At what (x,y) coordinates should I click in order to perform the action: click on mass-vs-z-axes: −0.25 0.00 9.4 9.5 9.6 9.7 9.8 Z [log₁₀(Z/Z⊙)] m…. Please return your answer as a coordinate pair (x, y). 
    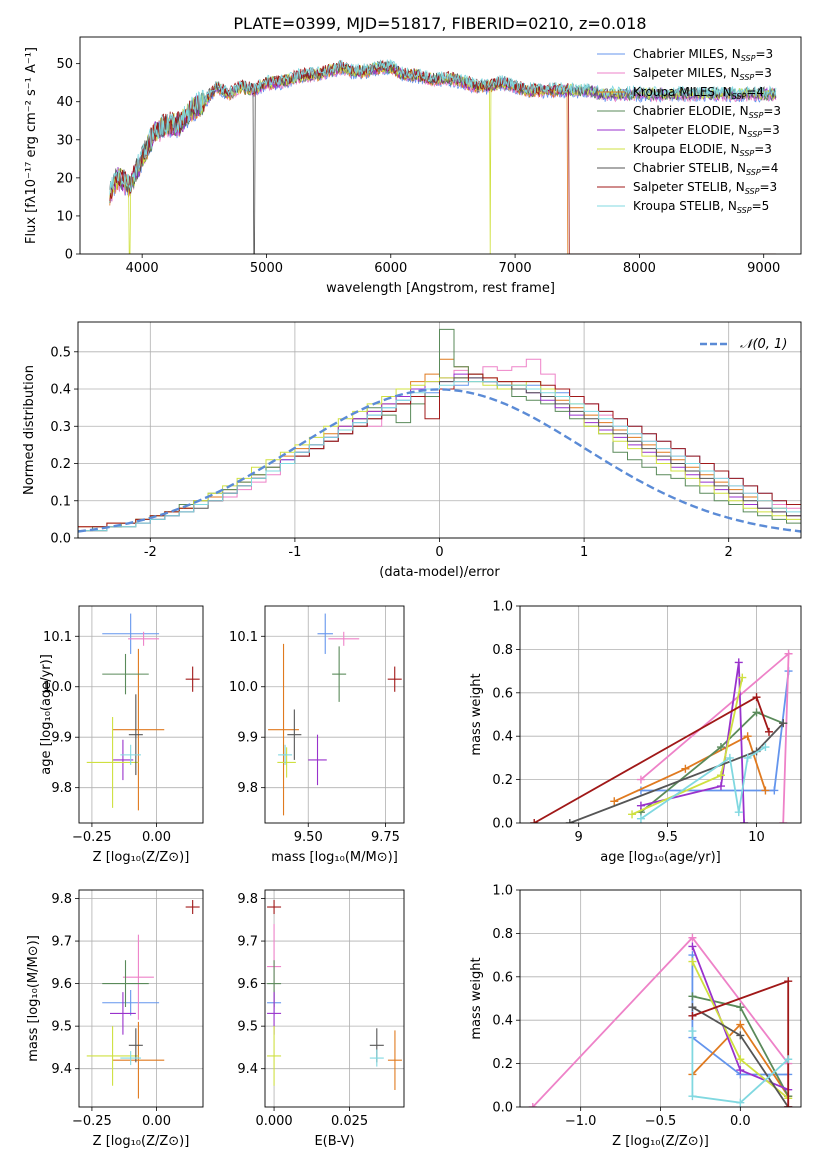
    Looking at the image, I should click on (114, 1019).